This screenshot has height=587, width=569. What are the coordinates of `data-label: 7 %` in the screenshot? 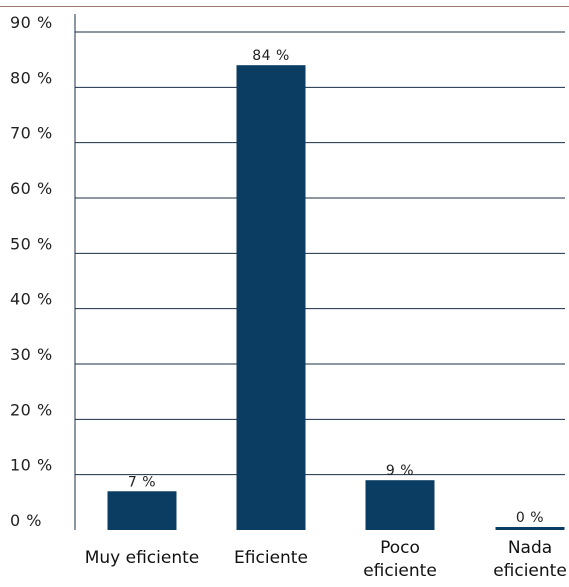 It's located at (142, 482).